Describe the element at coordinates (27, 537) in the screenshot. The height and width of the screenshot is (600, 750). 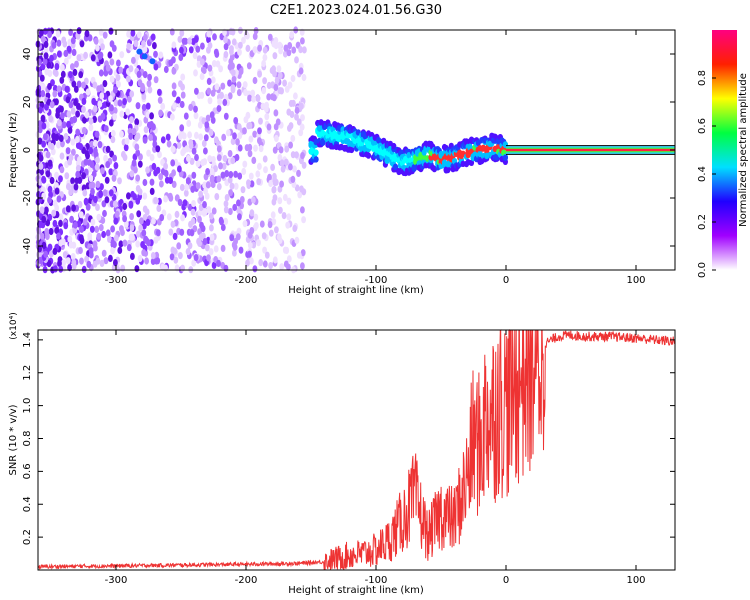
I see `y-tick-label: 0.2` at that location.